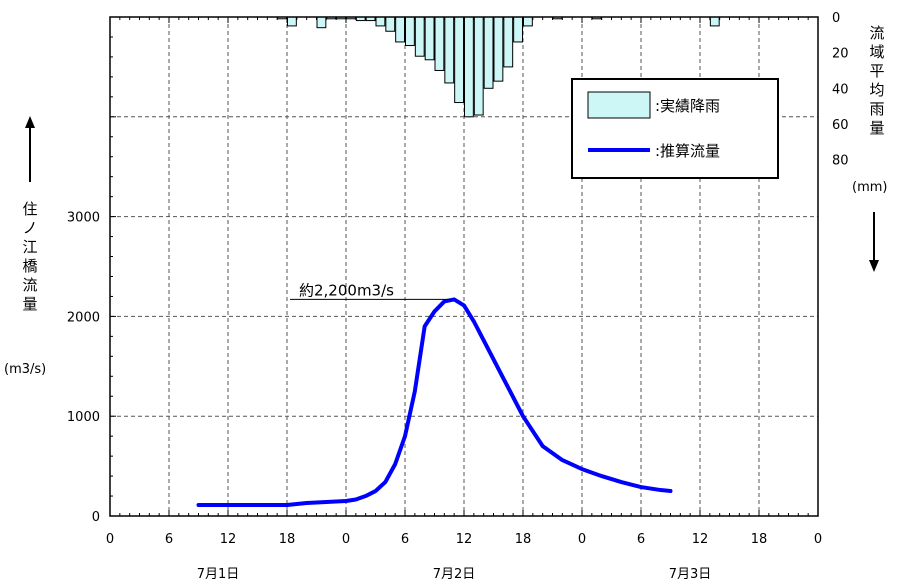 The image size is (899, 583). What do you see at coordinates (29, 266) in the screenshot?
I see `vertical-label-char: 橋` at bounding box center [29, 266].